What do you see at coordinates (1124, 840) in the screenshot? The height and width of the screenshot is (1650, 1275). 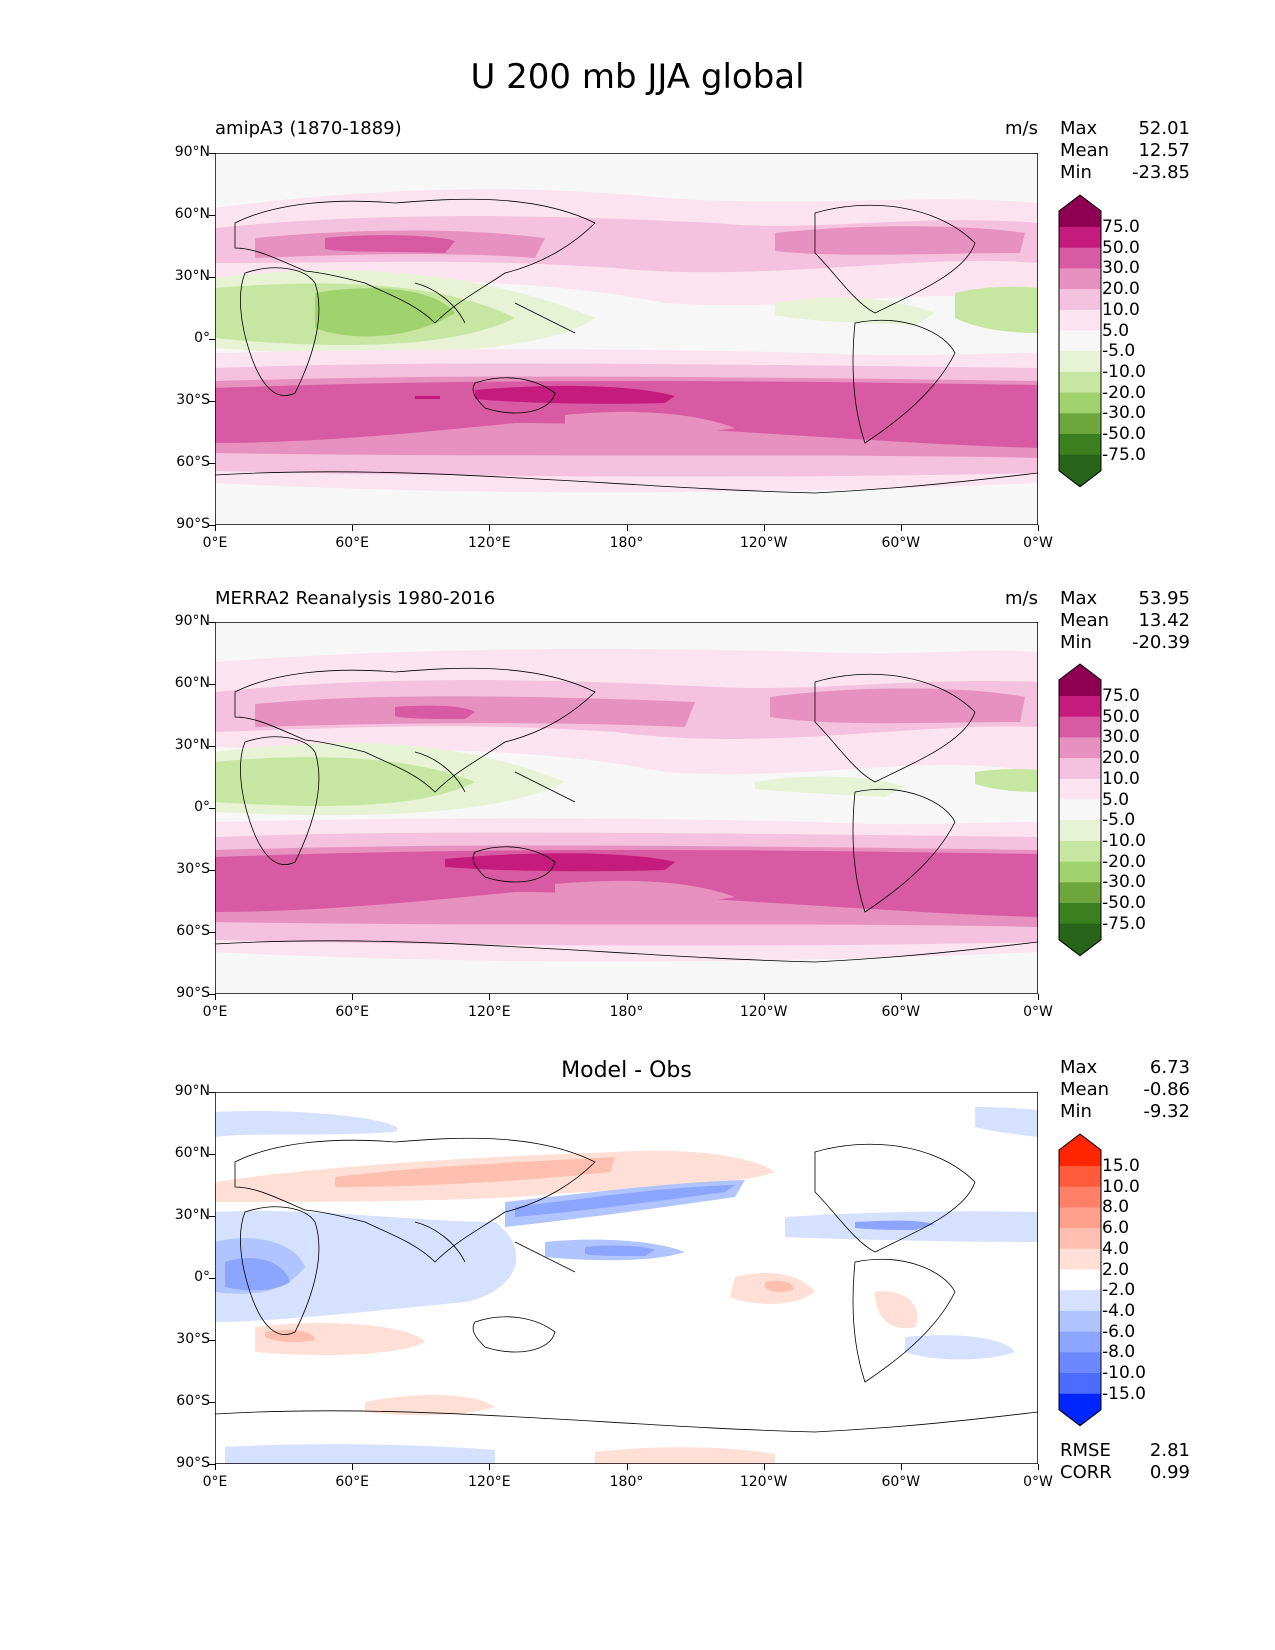 I see `colorbar-panel2-label: -10.0` at bounding box center [1124, 840].